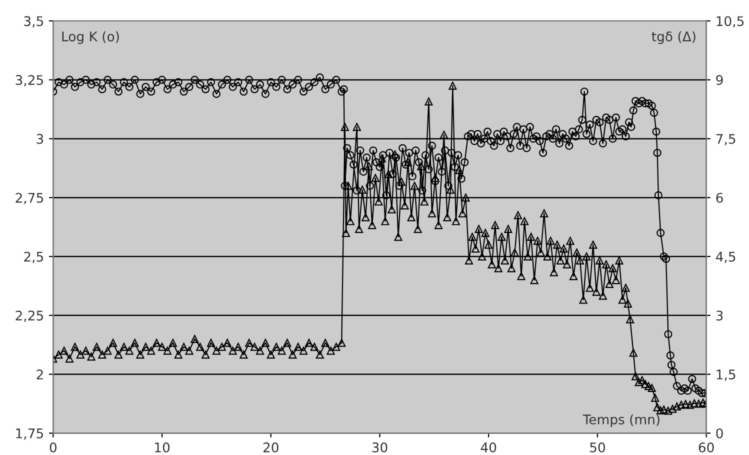 The height and width of the screenshot is (455, 749). Describe the element at coordinates (53, 447) in the screenshot. I see `x-tick-label: 0` at that location.